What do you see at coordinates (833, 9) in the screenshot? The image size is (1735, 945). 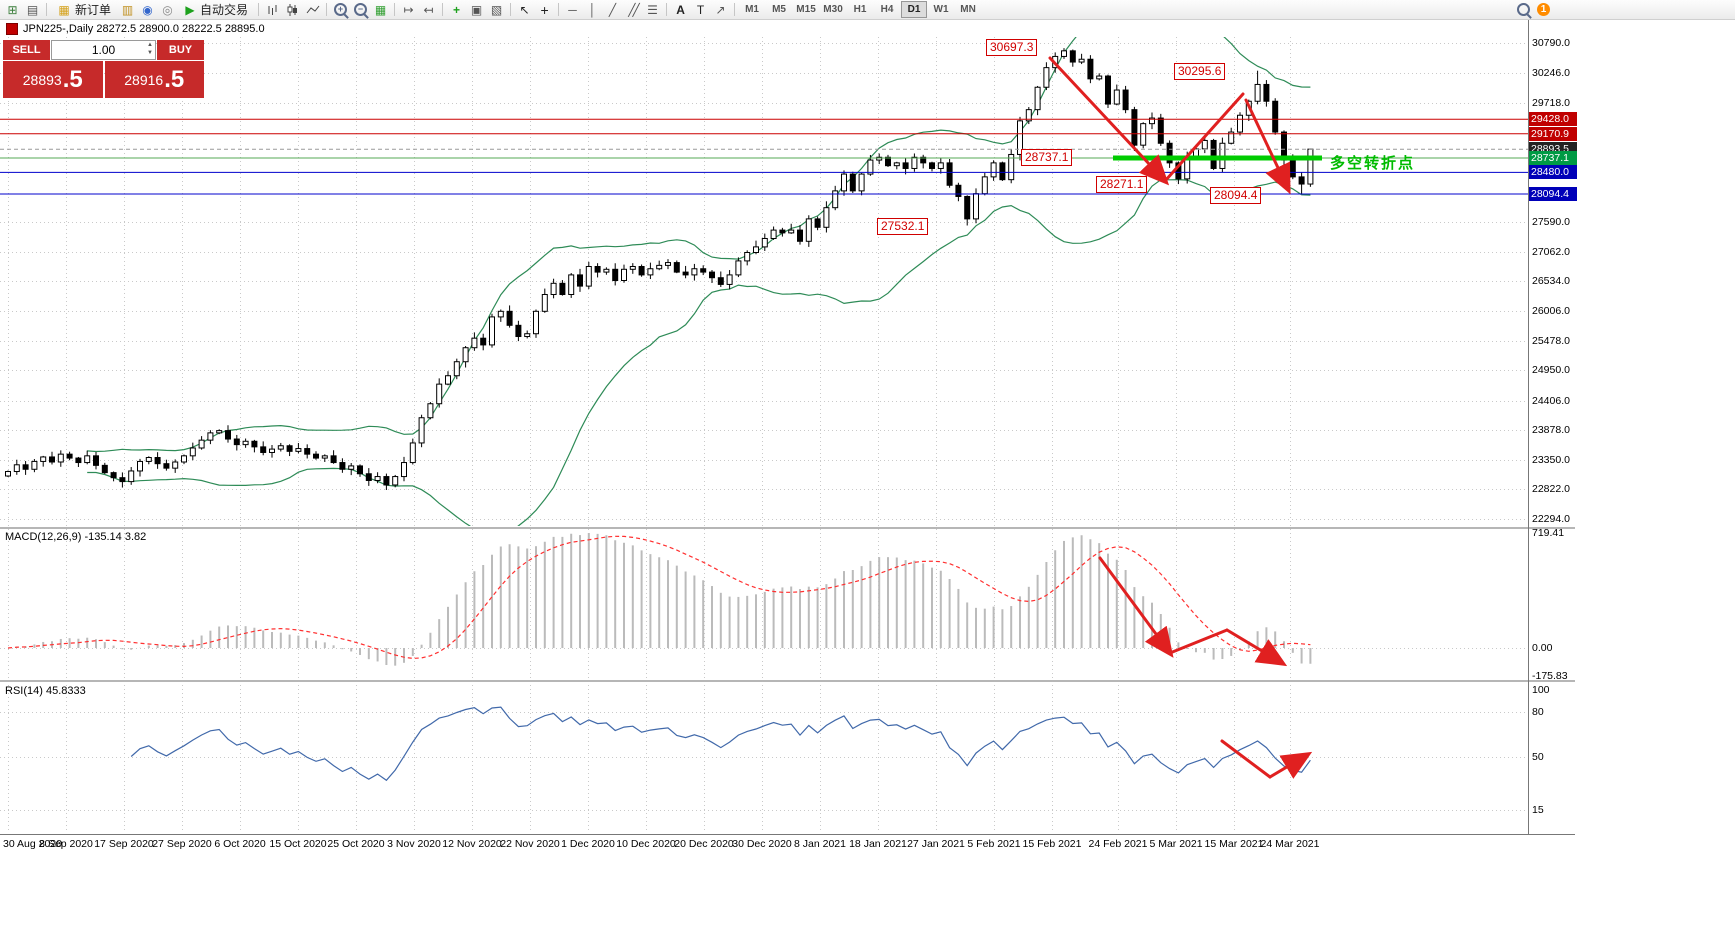 I see `timeframe-m30: M30` at bounding box center [833, 9].